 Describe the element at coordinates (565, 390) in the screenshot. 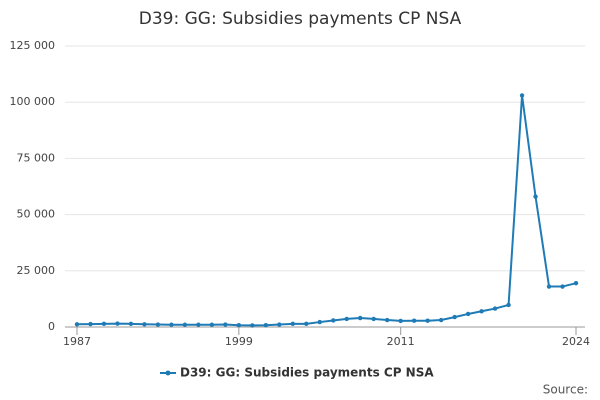

I see `source-label: Source:` at that location.